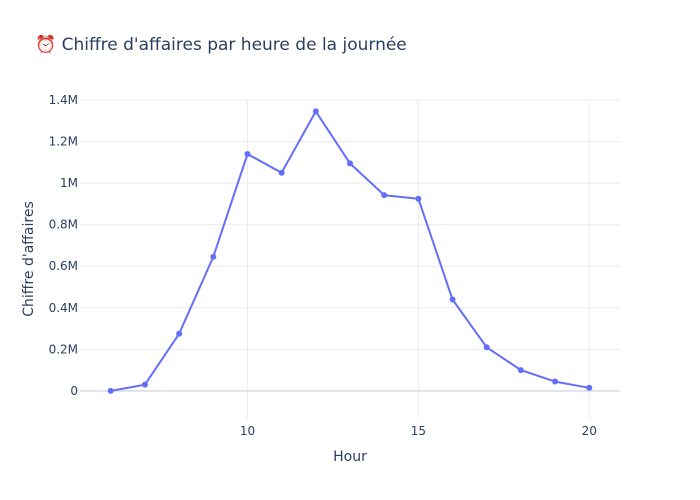 Image resolution: width=700 pixels, height=500 pixels. What do you see at coordinates (247, 431) in the screenshot?
I see `x-tick-label: 10` at bounding box center [247, 431].